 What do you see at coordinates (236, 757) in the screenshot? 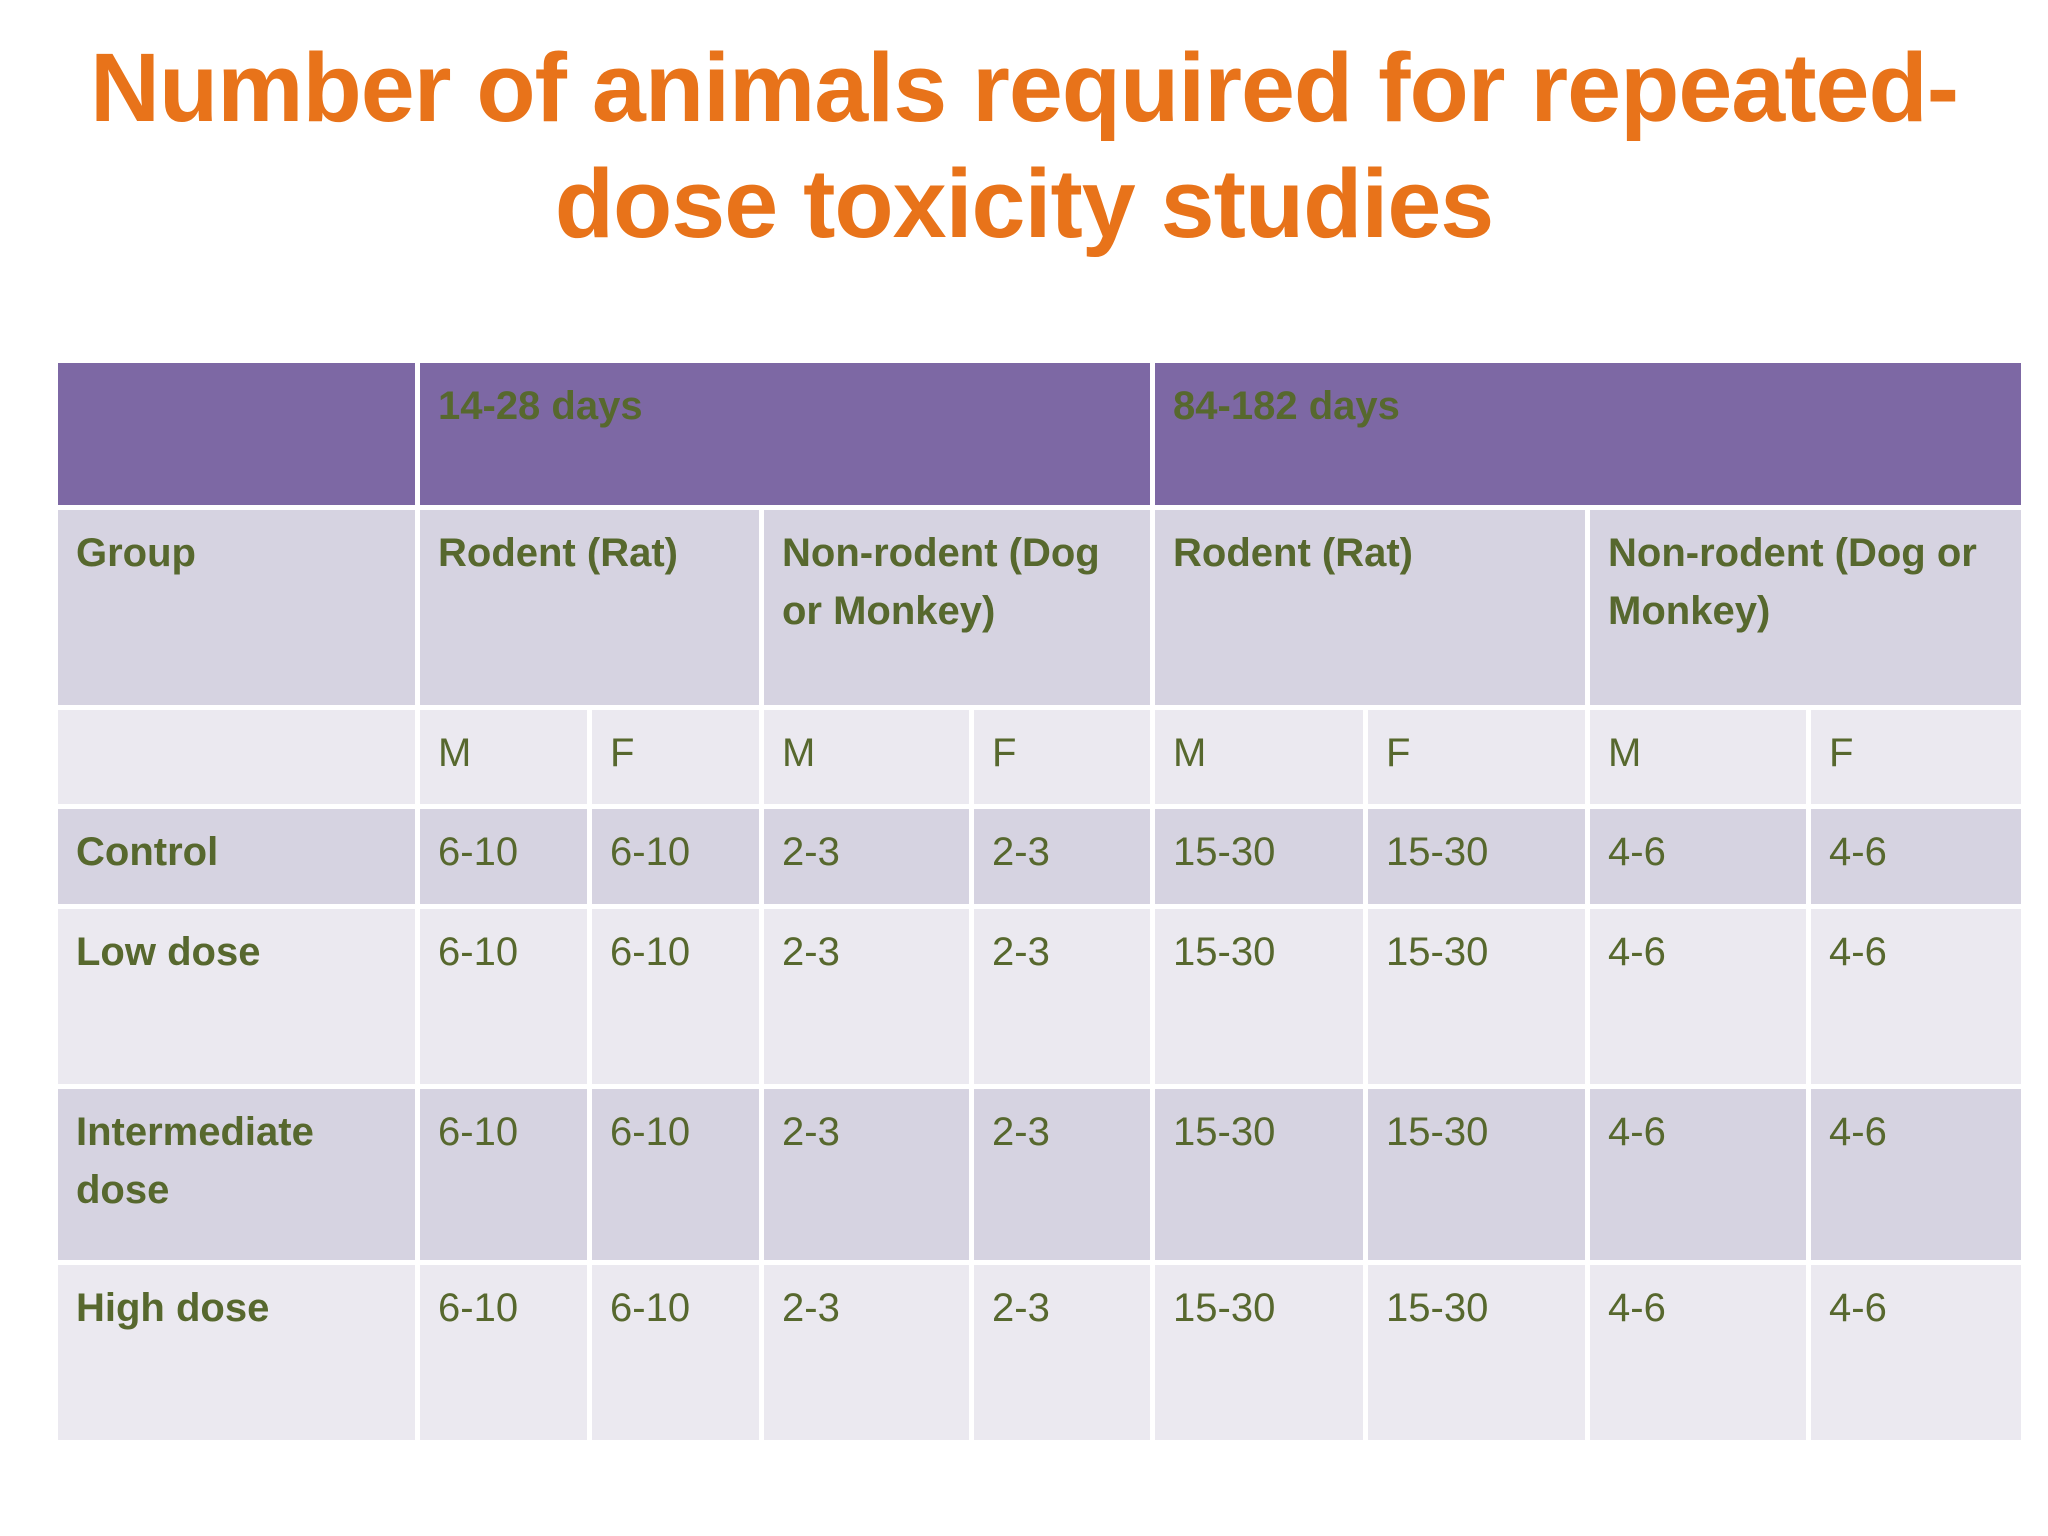
I see `sex-header-spacer` at bounding box center [236, 757].